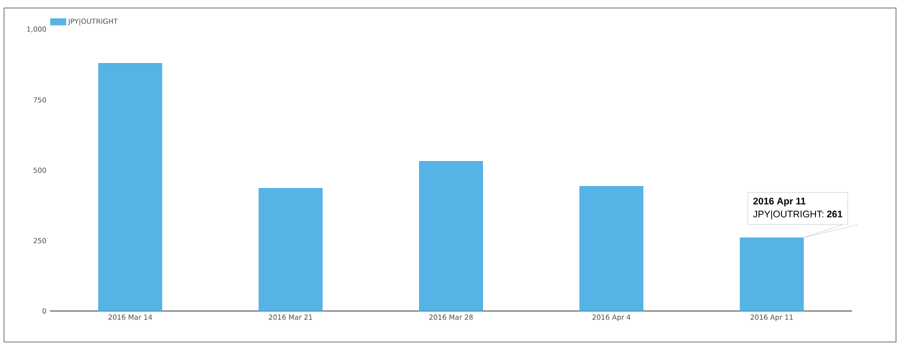  I want to click on annotation: JPY|OUTRIGHT: 261, so click(797, 215).